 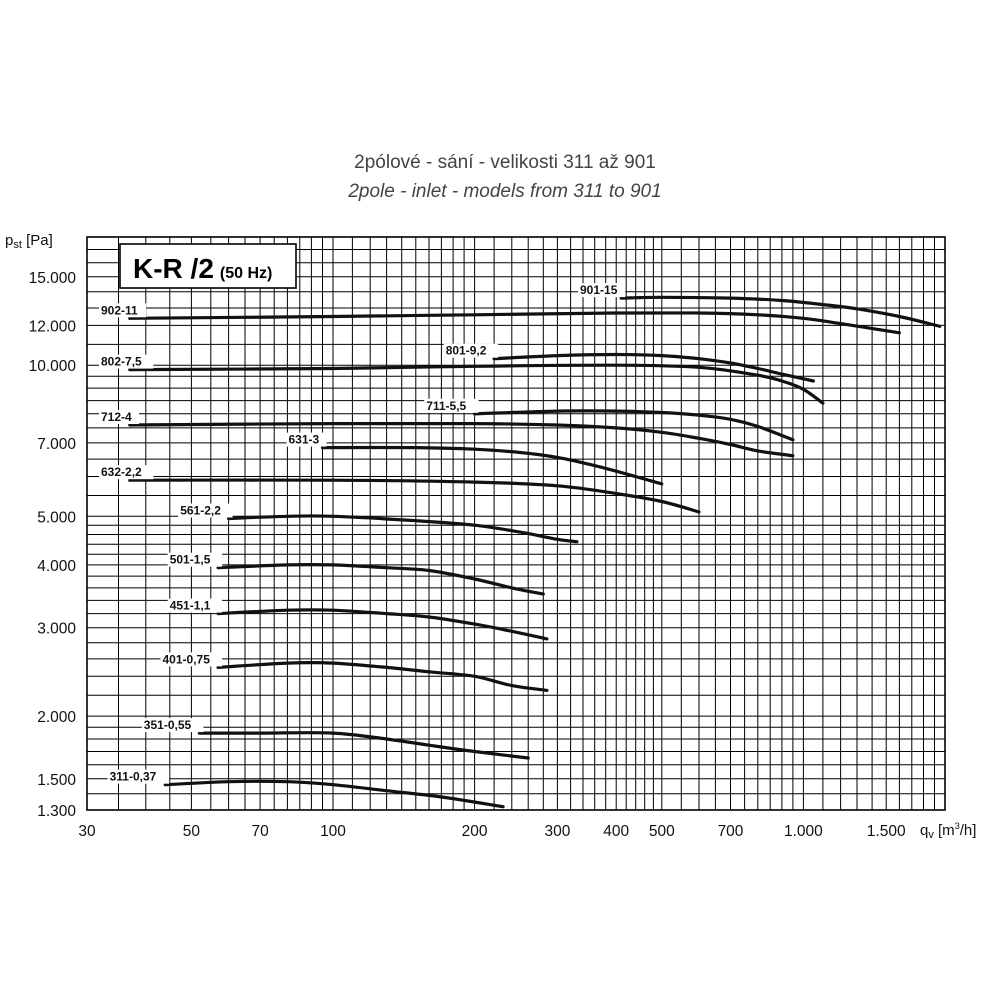 What do you see at coordinates (37, 240) in the screenshot?
I see `y-axis-label-unit: [Pa]` at bounding box center [37, 240].